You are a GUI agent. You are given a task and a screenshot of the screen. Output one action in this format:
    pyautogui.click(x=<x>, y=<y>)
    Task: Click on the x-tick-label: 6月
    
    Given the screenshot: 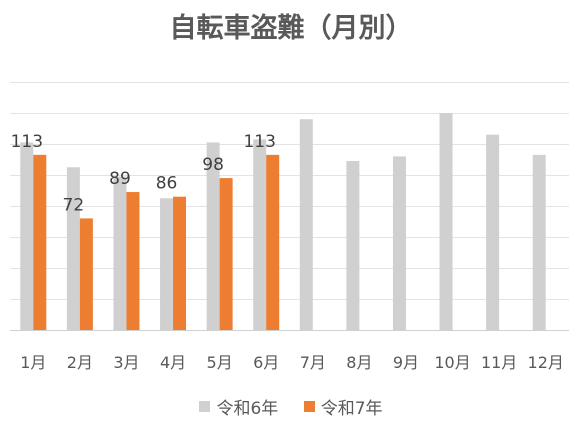 What is the action you would take?
    pyautogui.click(x=266, y=362)
    